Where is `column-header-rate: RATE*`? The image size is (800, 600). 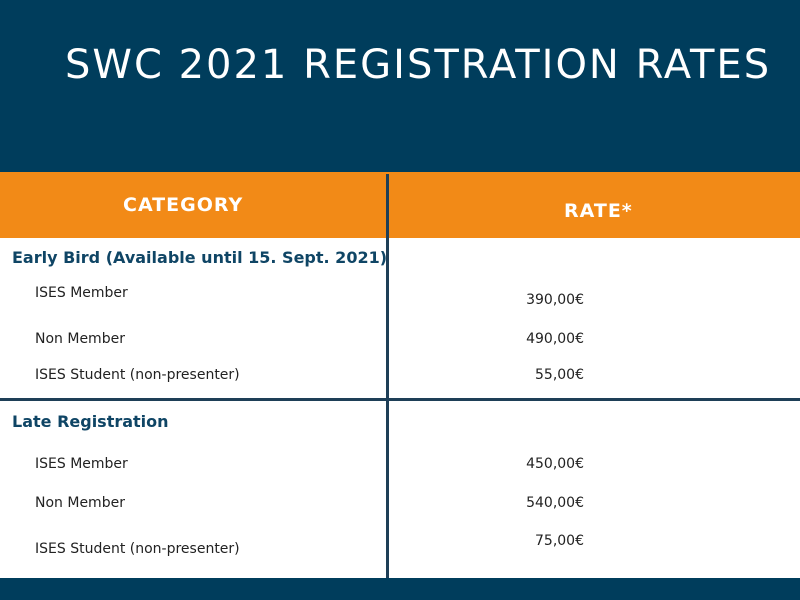
column-header-rate: RATE* is located at coordinates (598, 211).